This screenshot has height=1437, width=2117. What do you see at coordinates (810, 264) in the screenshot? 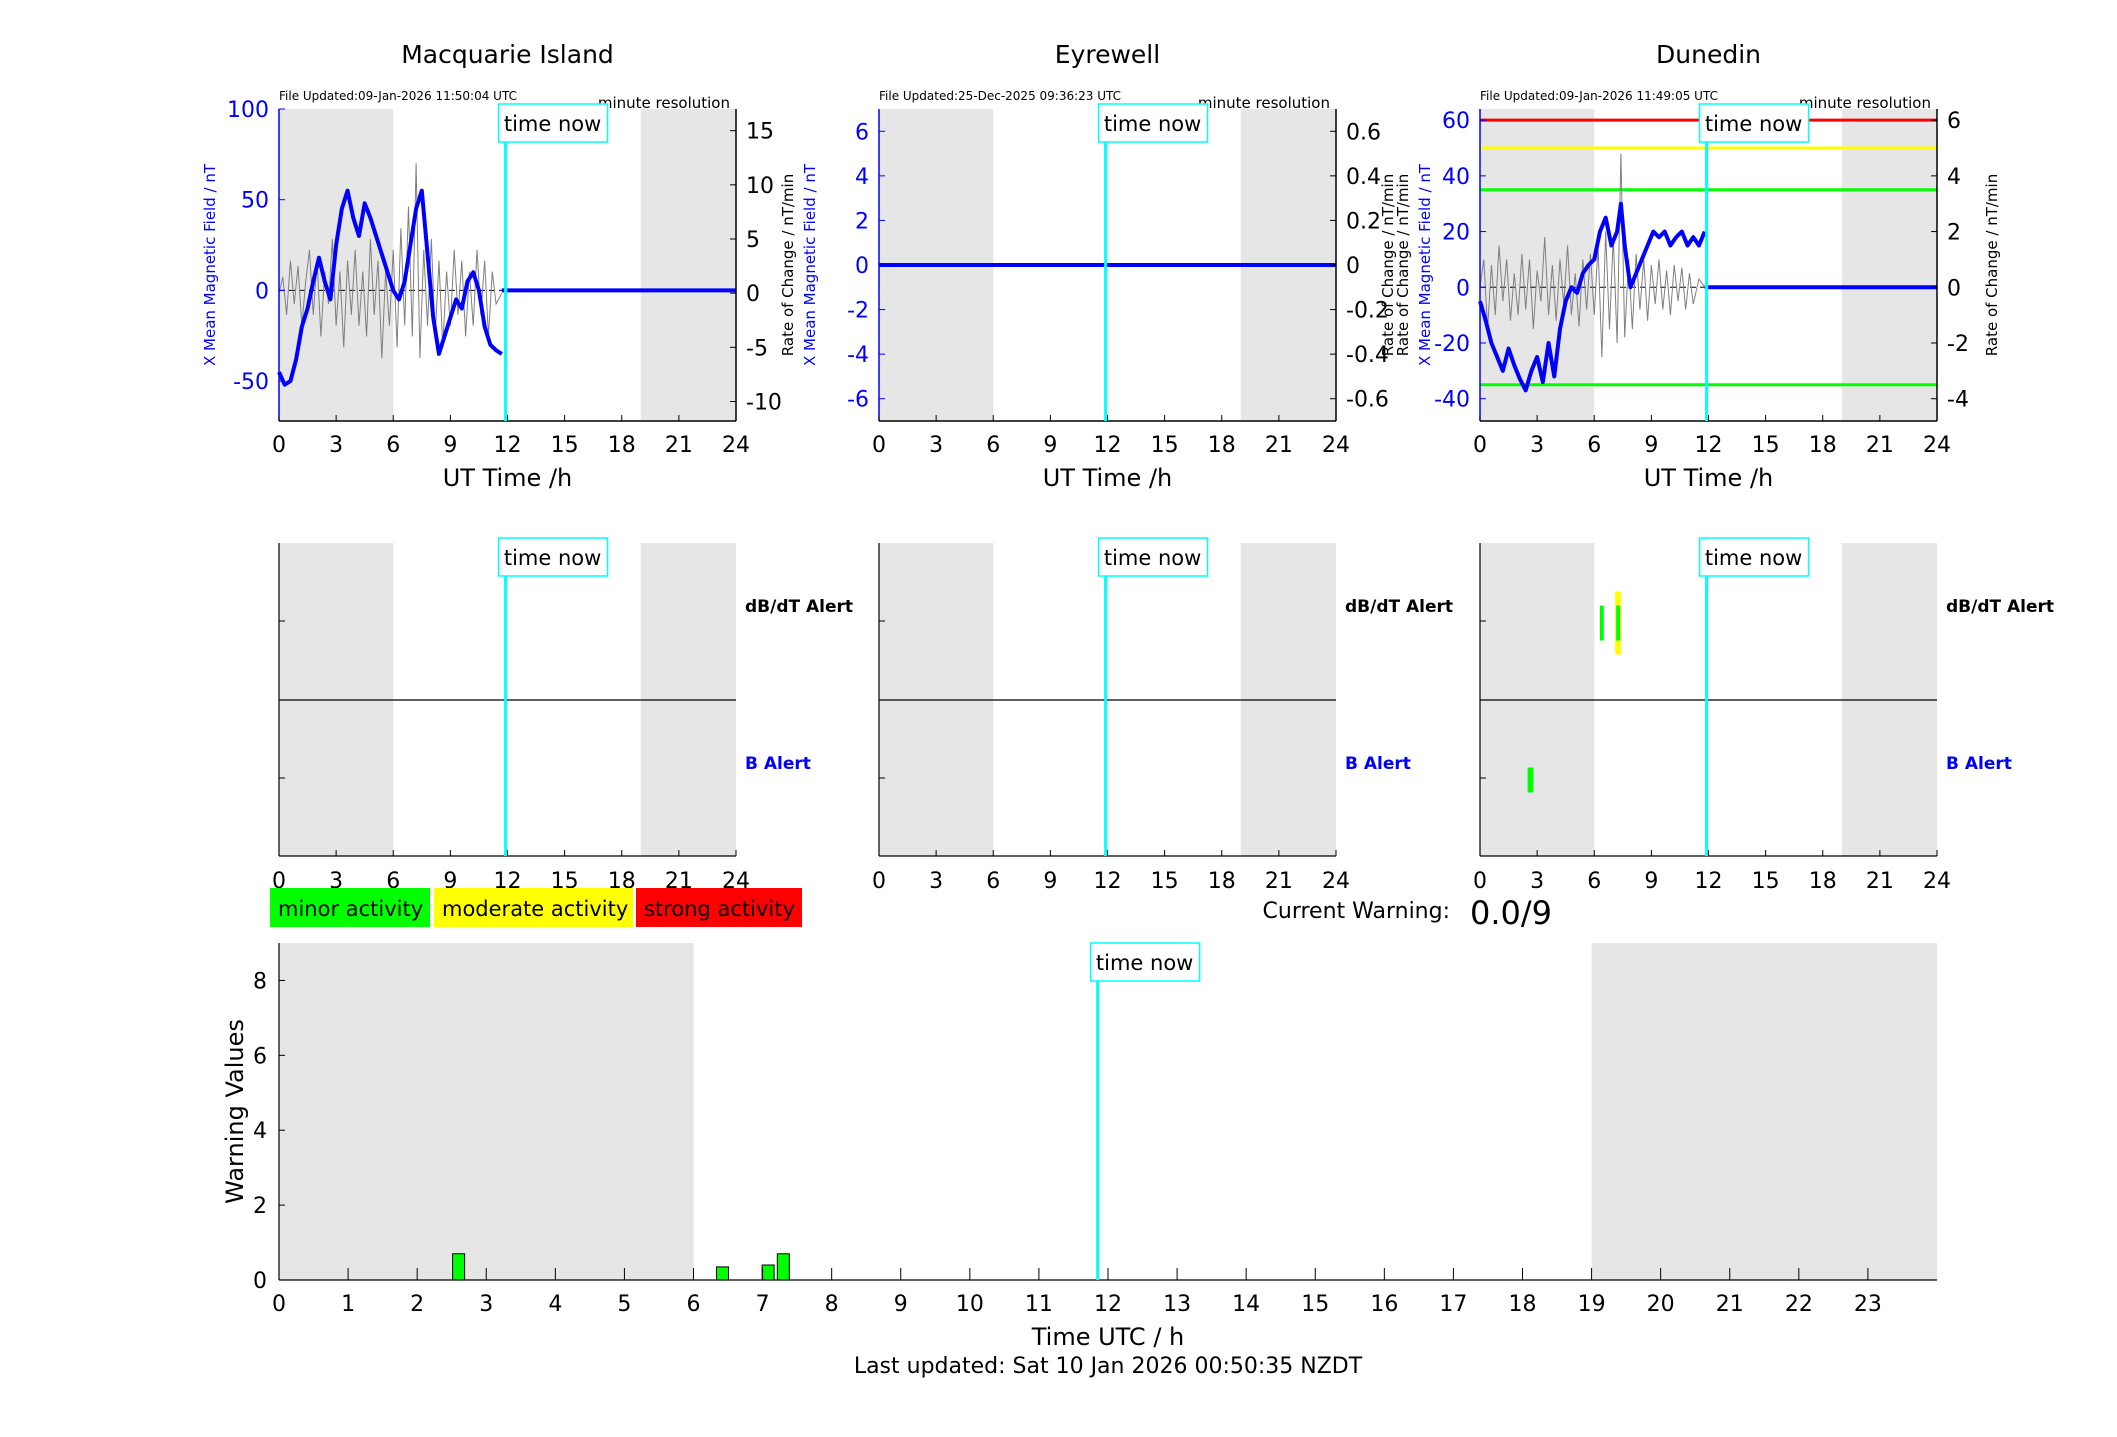
I see `left-axis-label: X Mean Magnetic Field / nT` at bounding box center [810, 264].